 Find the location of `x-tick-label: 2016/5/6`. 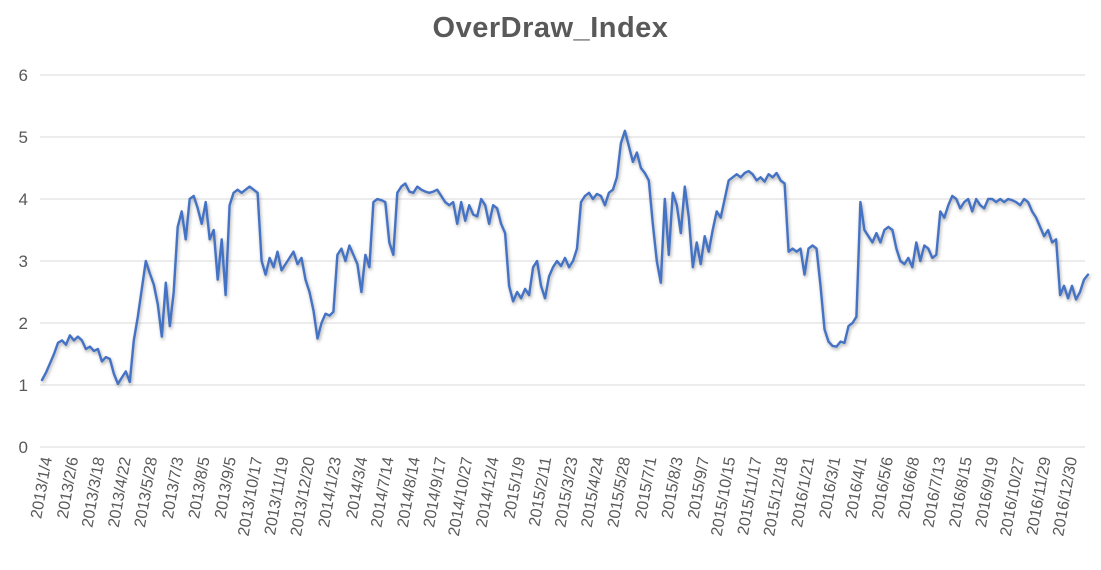

x-tick-label: 2016/5/6 is located at coordinates (883, 488).